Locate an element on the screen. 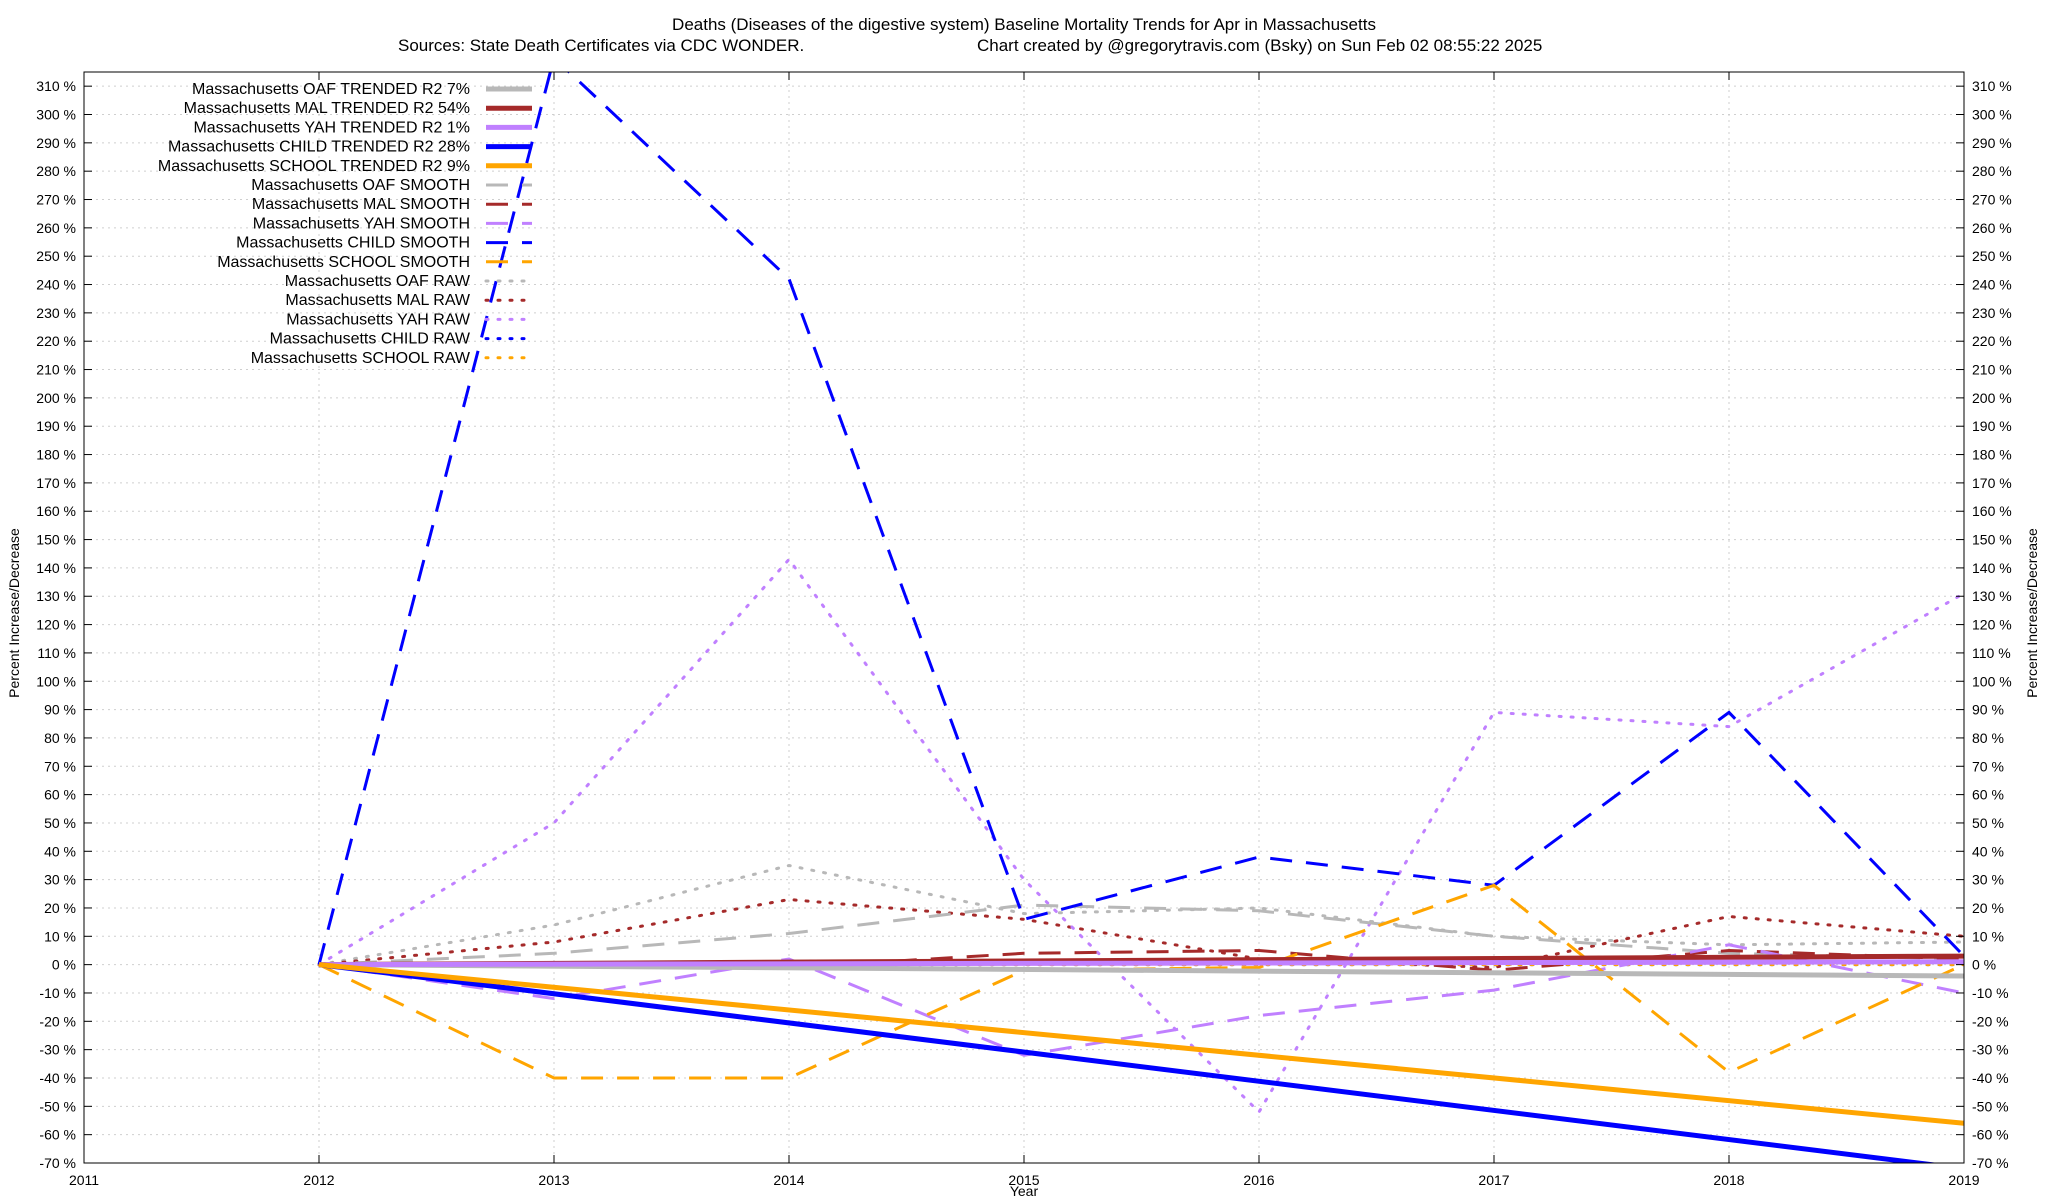 This screenshot has height=1200, width=2048. y-axis-label: Percent Increase/Decrease is located at coordinates (14, 613).